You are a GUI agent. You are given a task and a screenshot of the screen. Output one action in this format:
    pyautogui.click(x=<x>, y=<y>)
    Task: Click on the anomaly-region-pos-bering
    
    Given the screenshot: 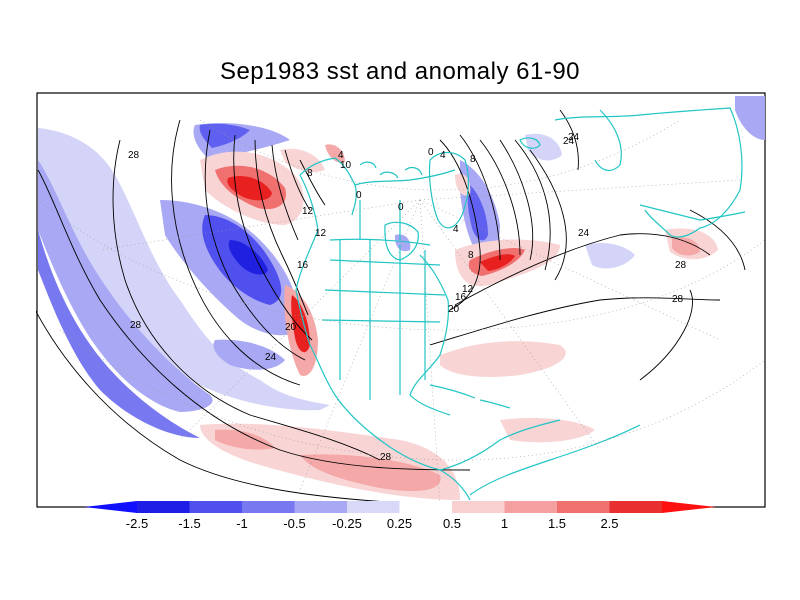 What is the action you would take?
    pyautogui.click(x=302, y=160)
    